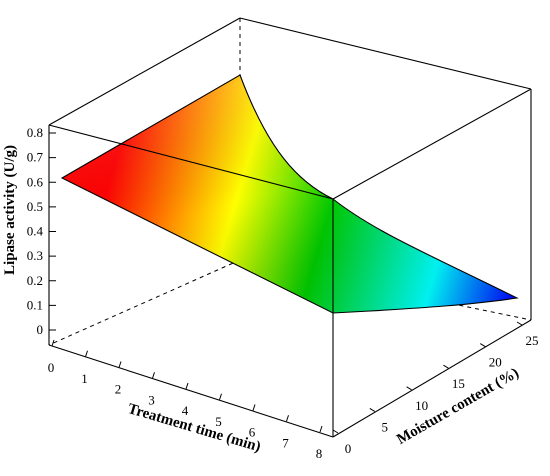 The height and width of the screenshot is (476, 550). Describe the element at coordinates (51, 367) in the screenshot. I see `x-tick-label: 0` at that location.